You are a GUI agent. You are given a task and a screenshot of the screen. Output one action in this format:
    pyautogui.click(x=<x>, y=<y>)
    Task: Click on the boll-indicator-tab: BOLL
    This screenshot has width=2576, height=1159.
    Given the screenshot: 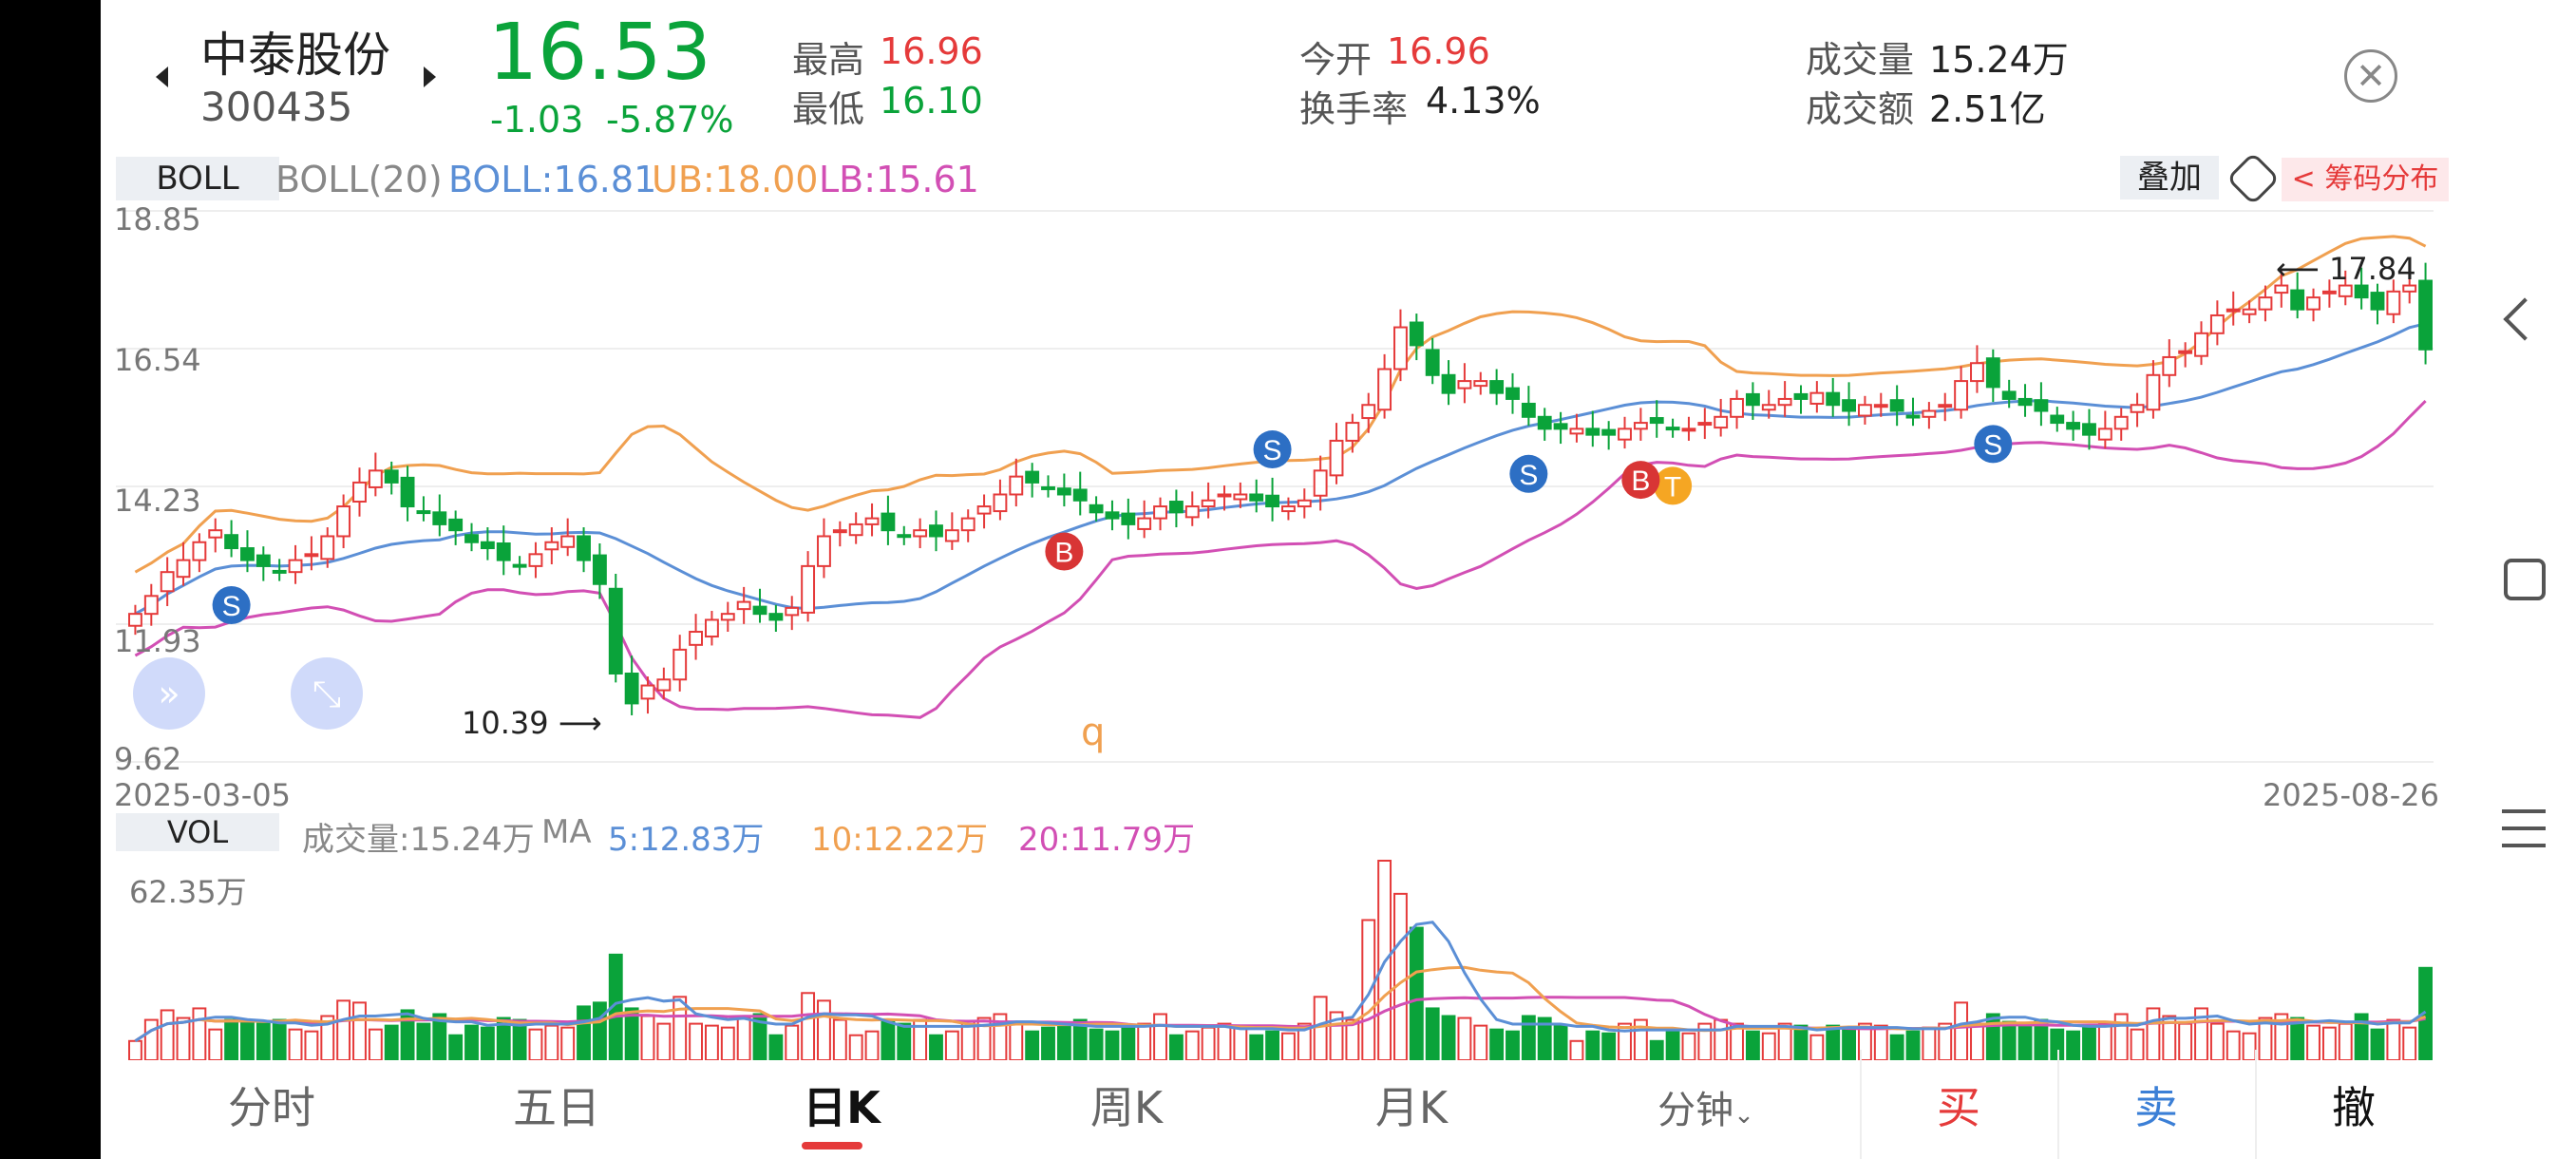 What is the action you would take?
    pyautogui.click(x=197, y=178)
    